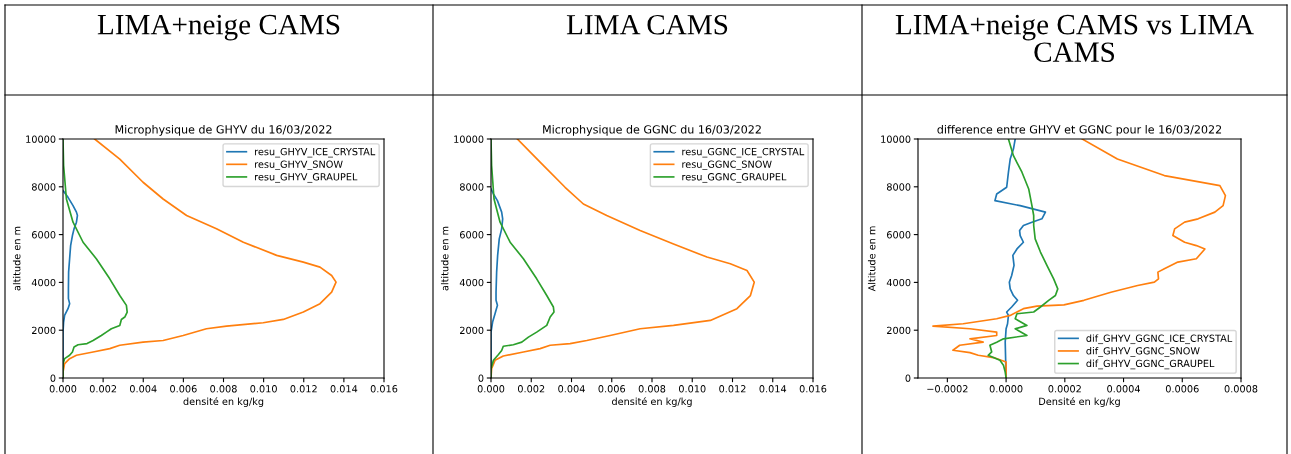 Image resolution: width=1291 pixels, height=454 pixels. I want to click on x-tick-label: 0.0004, so click(1124, 389).